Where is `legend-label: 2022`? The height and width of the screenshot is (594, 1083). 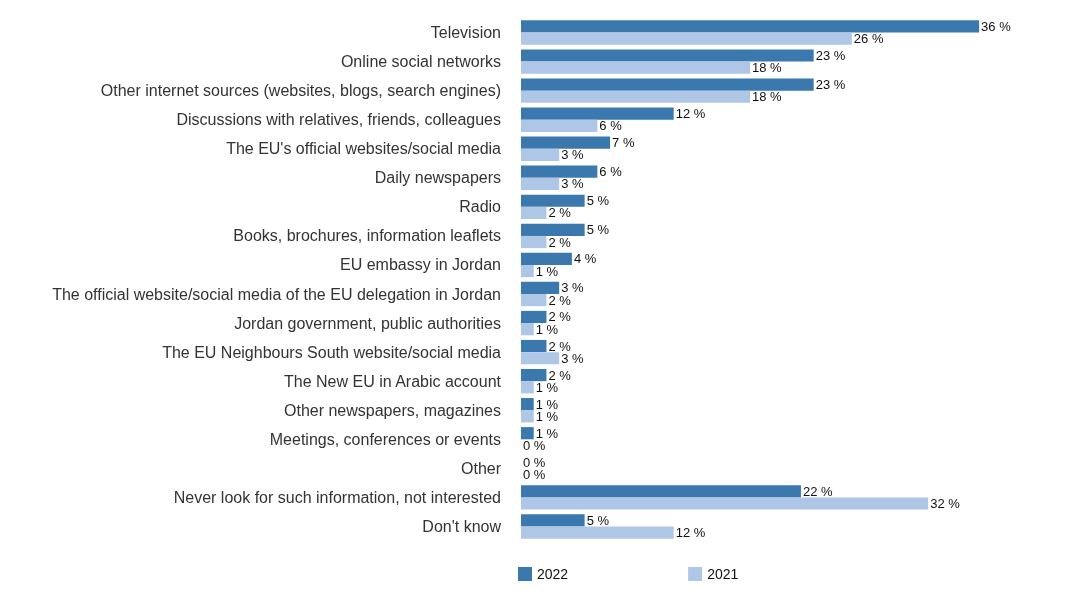 legend-label: 2022 is located at coordinates (553, 574).